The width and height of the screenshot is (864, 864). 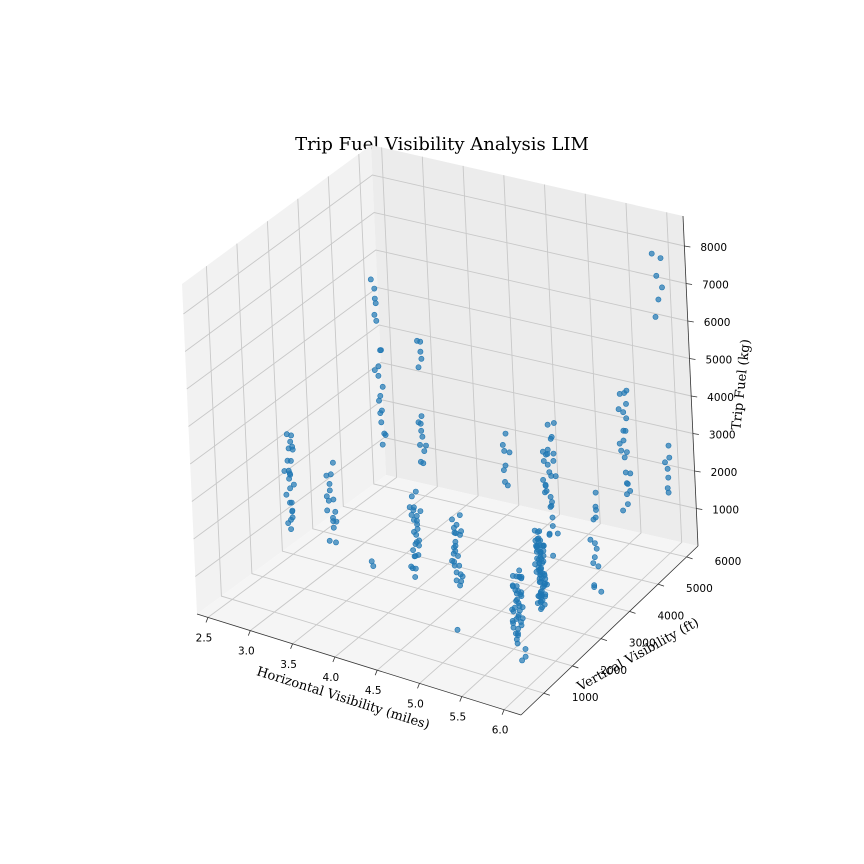 I want to click on z-axis-line, so click(x=690, y=381).